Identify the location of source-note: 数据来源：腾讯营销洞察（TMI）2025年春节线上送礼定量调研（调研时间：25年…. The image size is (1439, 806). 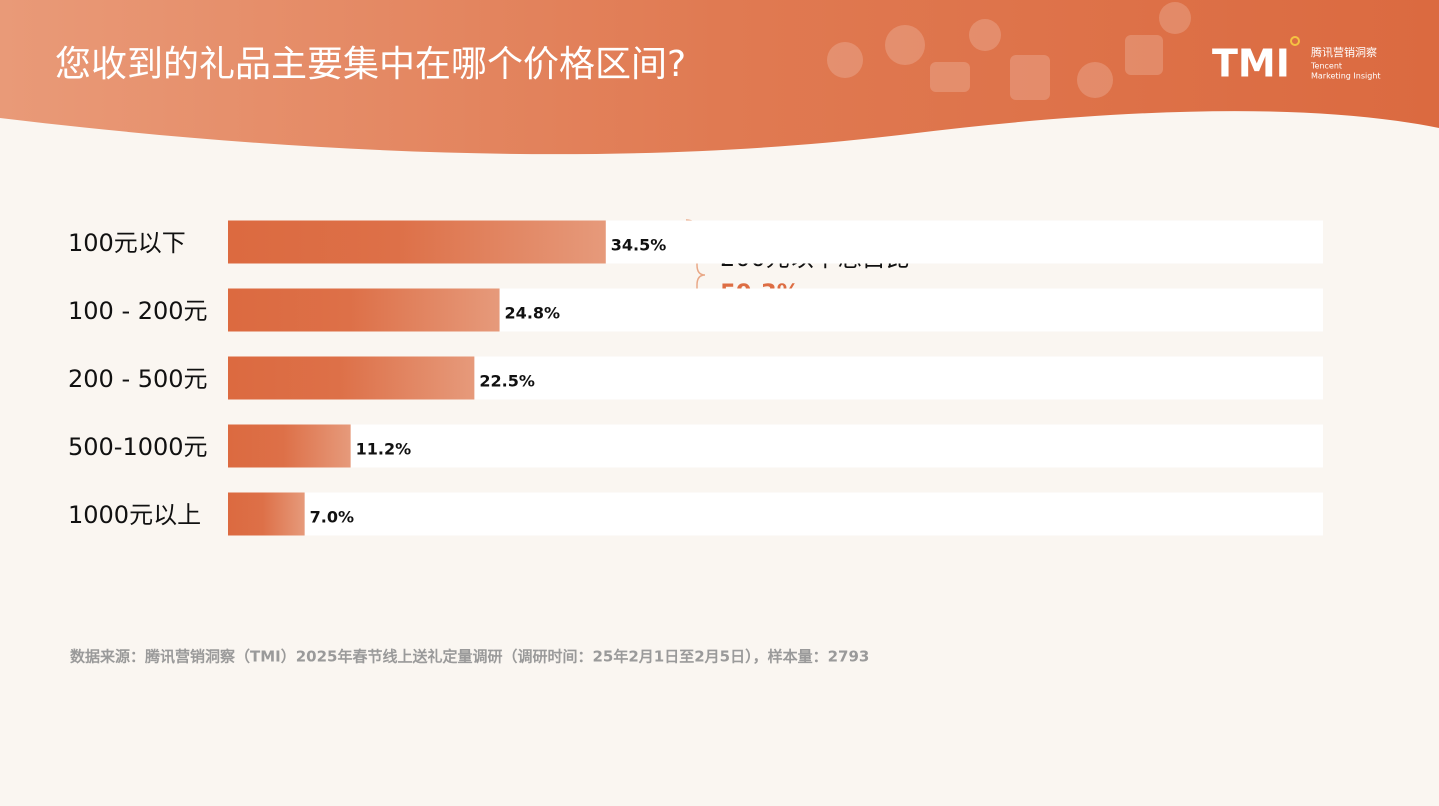
(469, 657).